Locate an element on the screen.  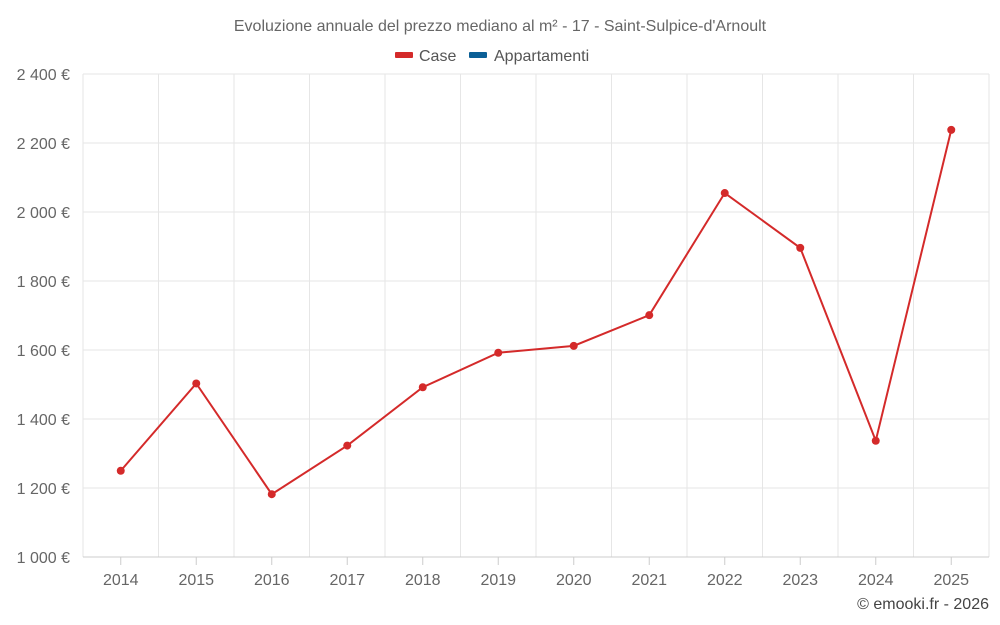
y-tick-label: 1 000 € is located at coordinates (43, 558).